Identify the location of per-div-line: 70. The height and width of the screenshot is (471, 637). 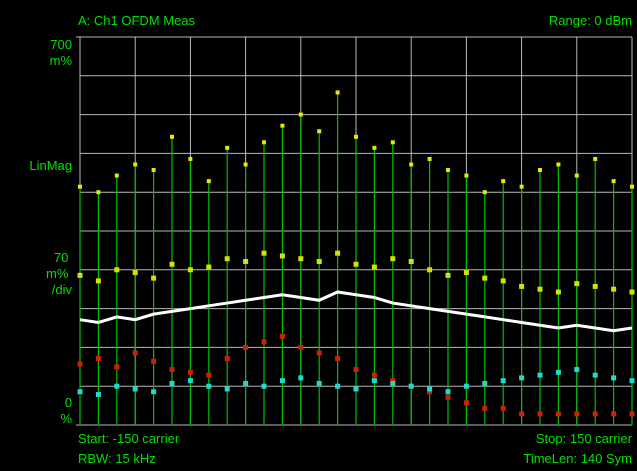
(61, 257).